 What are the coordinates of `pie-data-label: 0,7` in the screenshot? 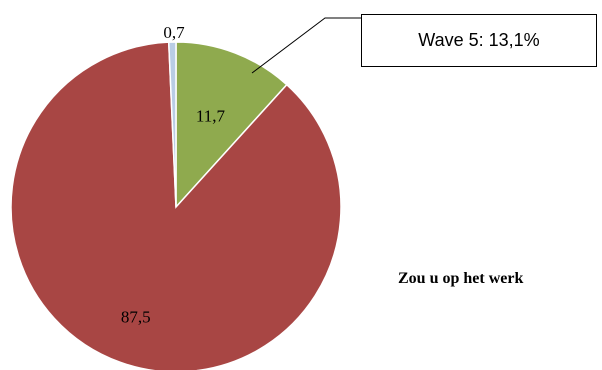 It's located at (174, 32).